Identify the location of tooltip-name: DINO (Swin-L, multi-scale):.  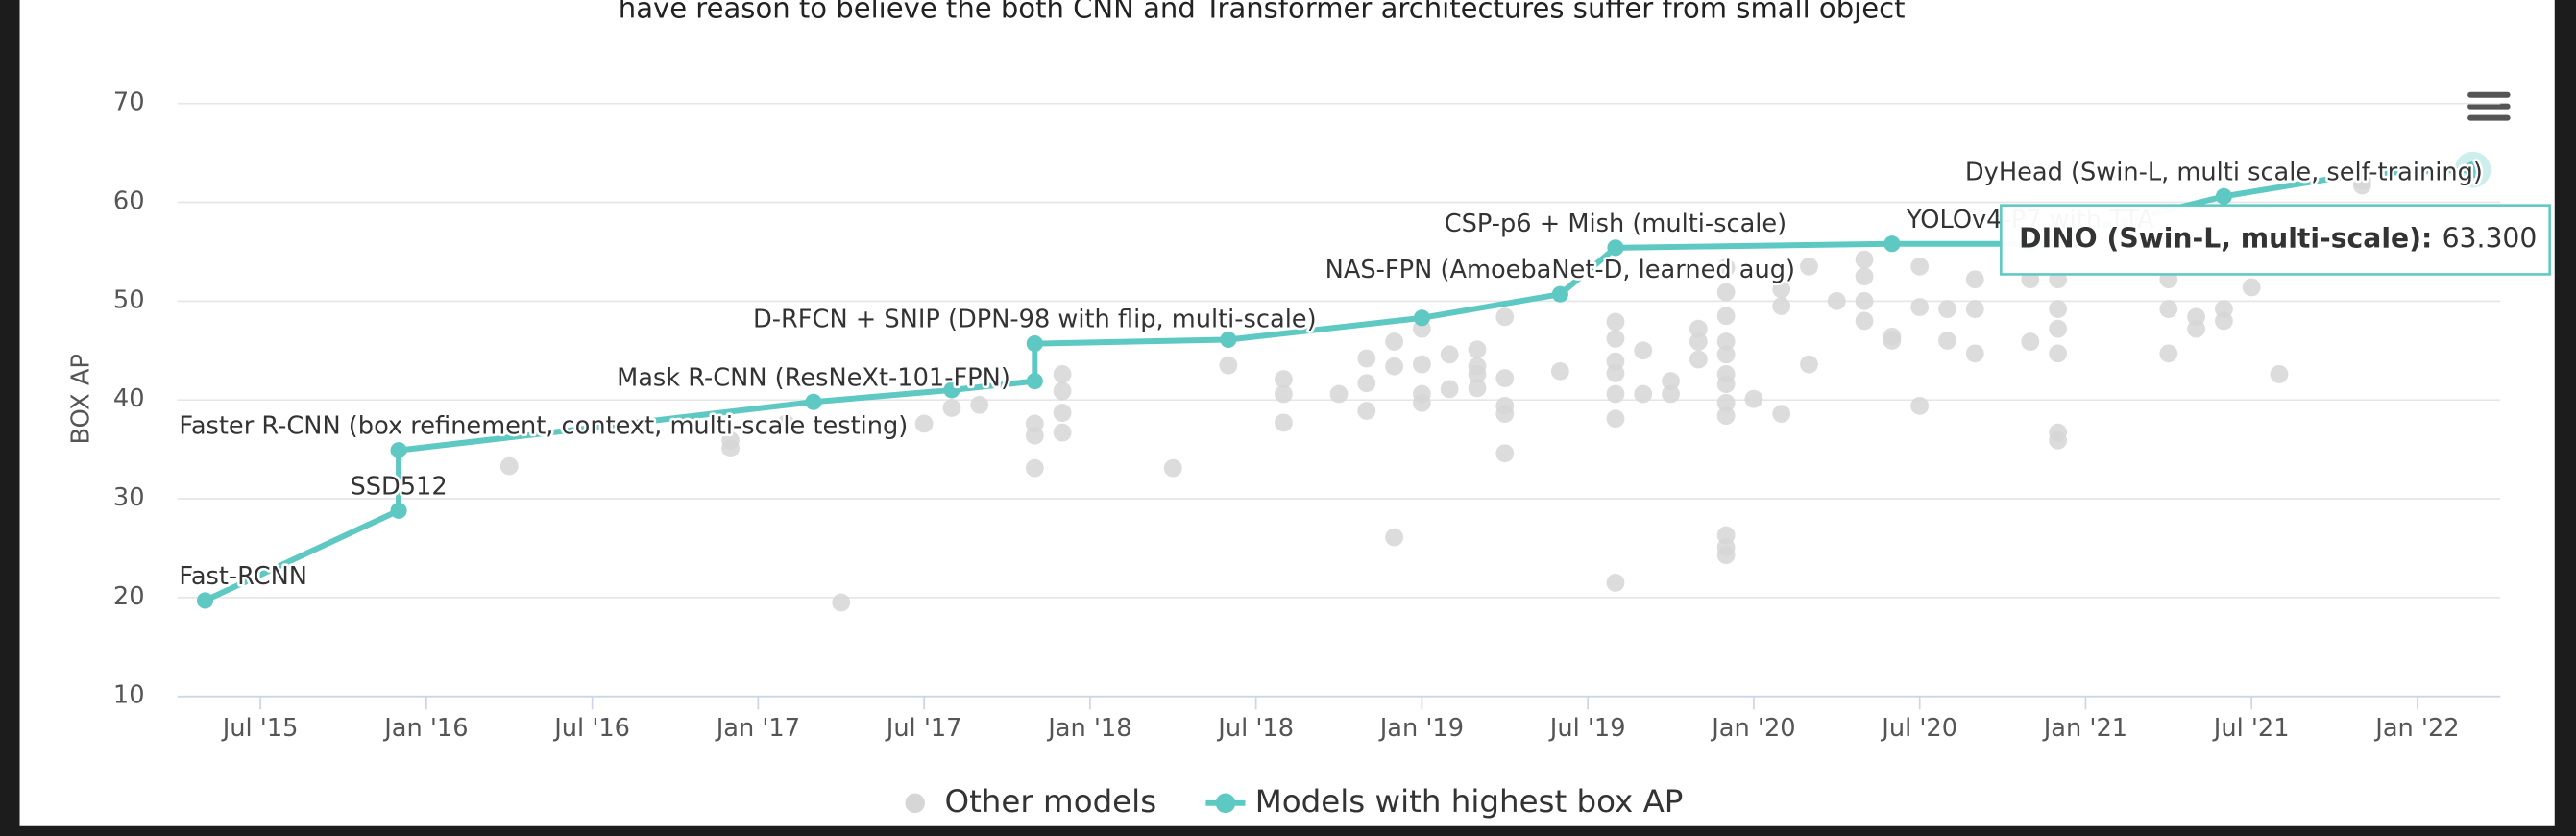
(2225, 239).